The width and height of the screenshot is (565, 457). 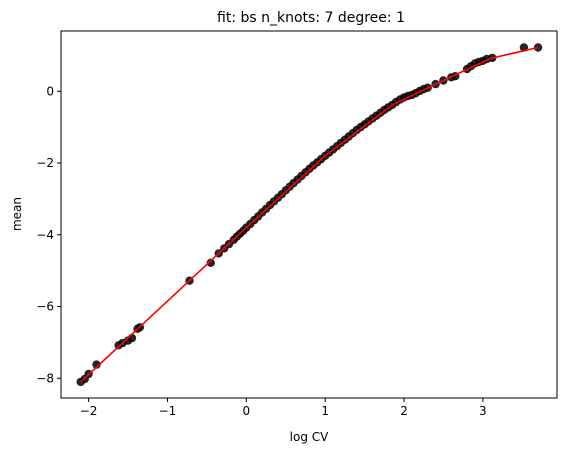 What do you see at coordinates (45, 235) in the screenshot?
I see `y-tick-label: −4` at bounding box center [45, 235].